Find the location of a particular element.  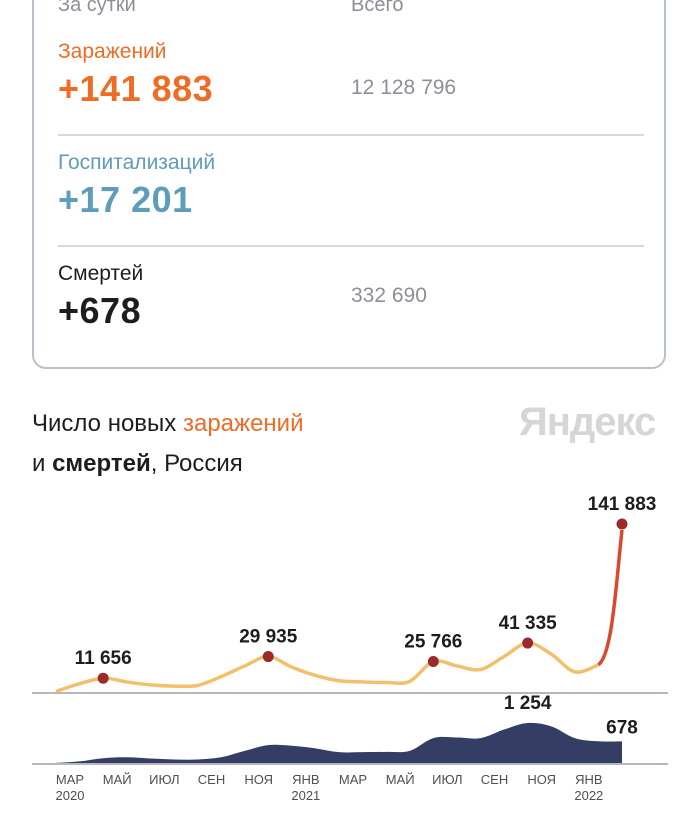

chart-title: Число новых заражений и смертей, Россия is located at coordinates (167, 444).